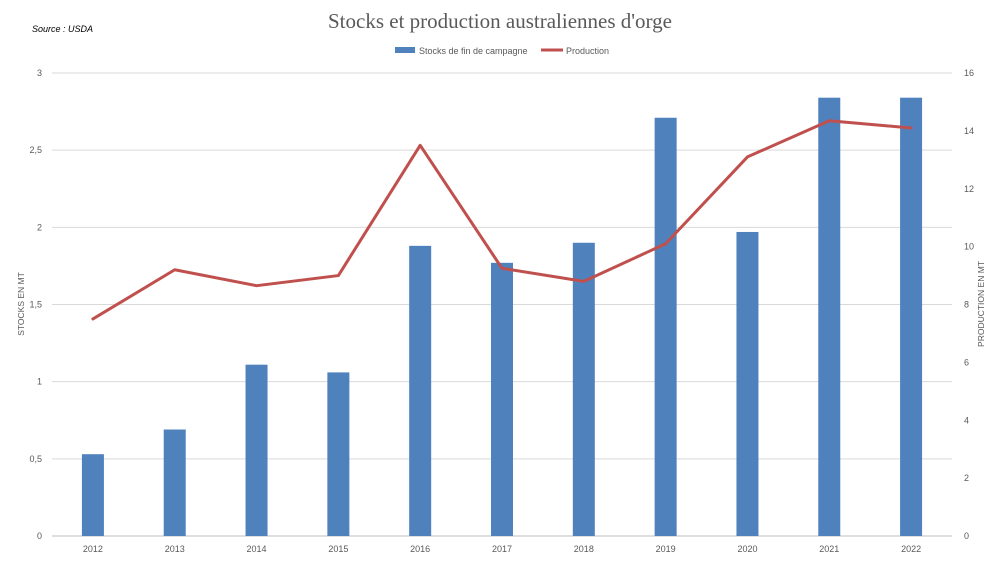 Image resolution: width=1000 pixels, height=562 pixels. What do you see at coordinates (473, 51) in the screenshot?
I see `legend-label-stocks: Stocks de fin de campagne` at bounding box center [473, 51].